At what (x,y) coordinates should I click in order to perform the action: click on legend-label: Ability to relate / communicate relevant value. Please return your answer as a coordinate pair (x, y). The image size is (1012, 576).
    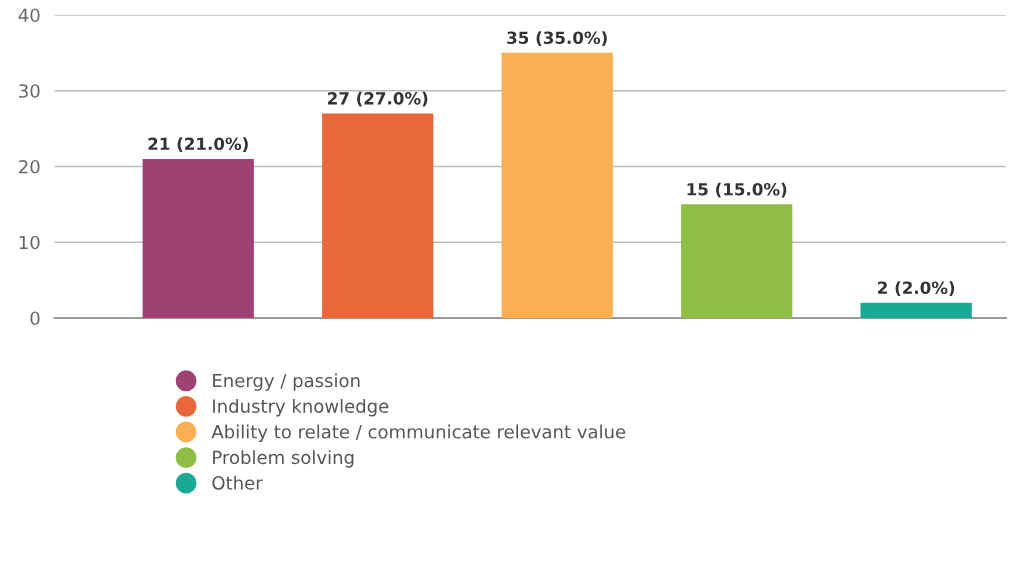
    Looking at the image, I should click on (418, 433).